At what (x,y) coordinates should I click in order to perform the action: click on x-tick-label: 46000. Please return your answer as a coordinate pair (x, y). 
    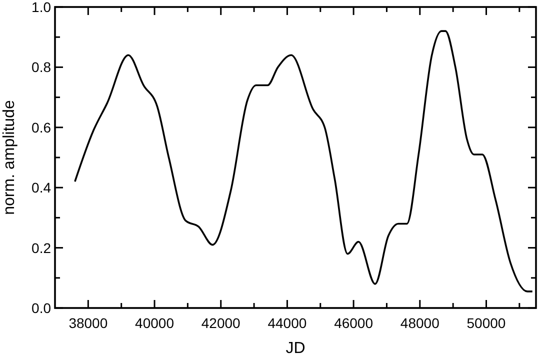
    Looking at the image, I should click on (354, 323).